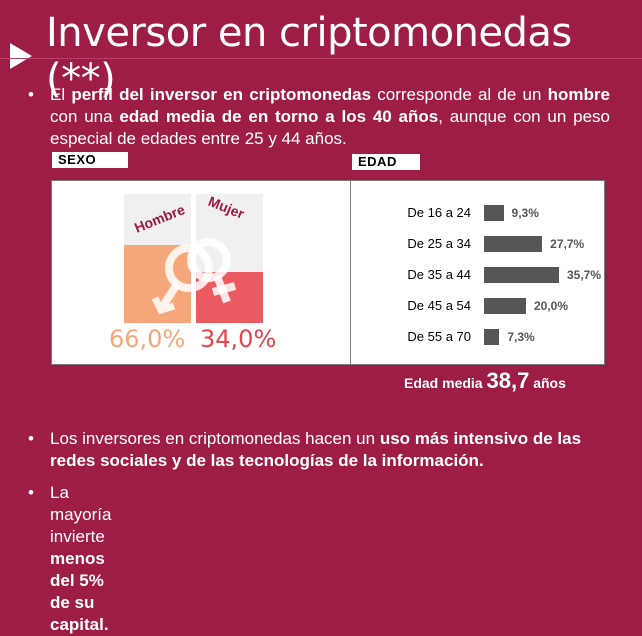 This screenshot has height=636, width=642. Describe the element at coordinates (439, 305) in the screenshot. I see `age-range-label: De 45 a 54` at that location.